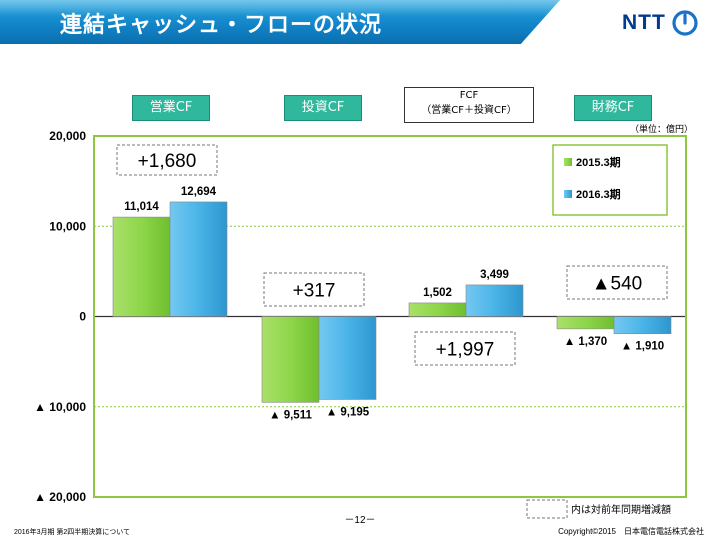 The height and width of the screenshot is (540, 720). Describe the element at coordinates (67, 136) in the screenshot. I see `y-tick-label: 20,000` at that location.